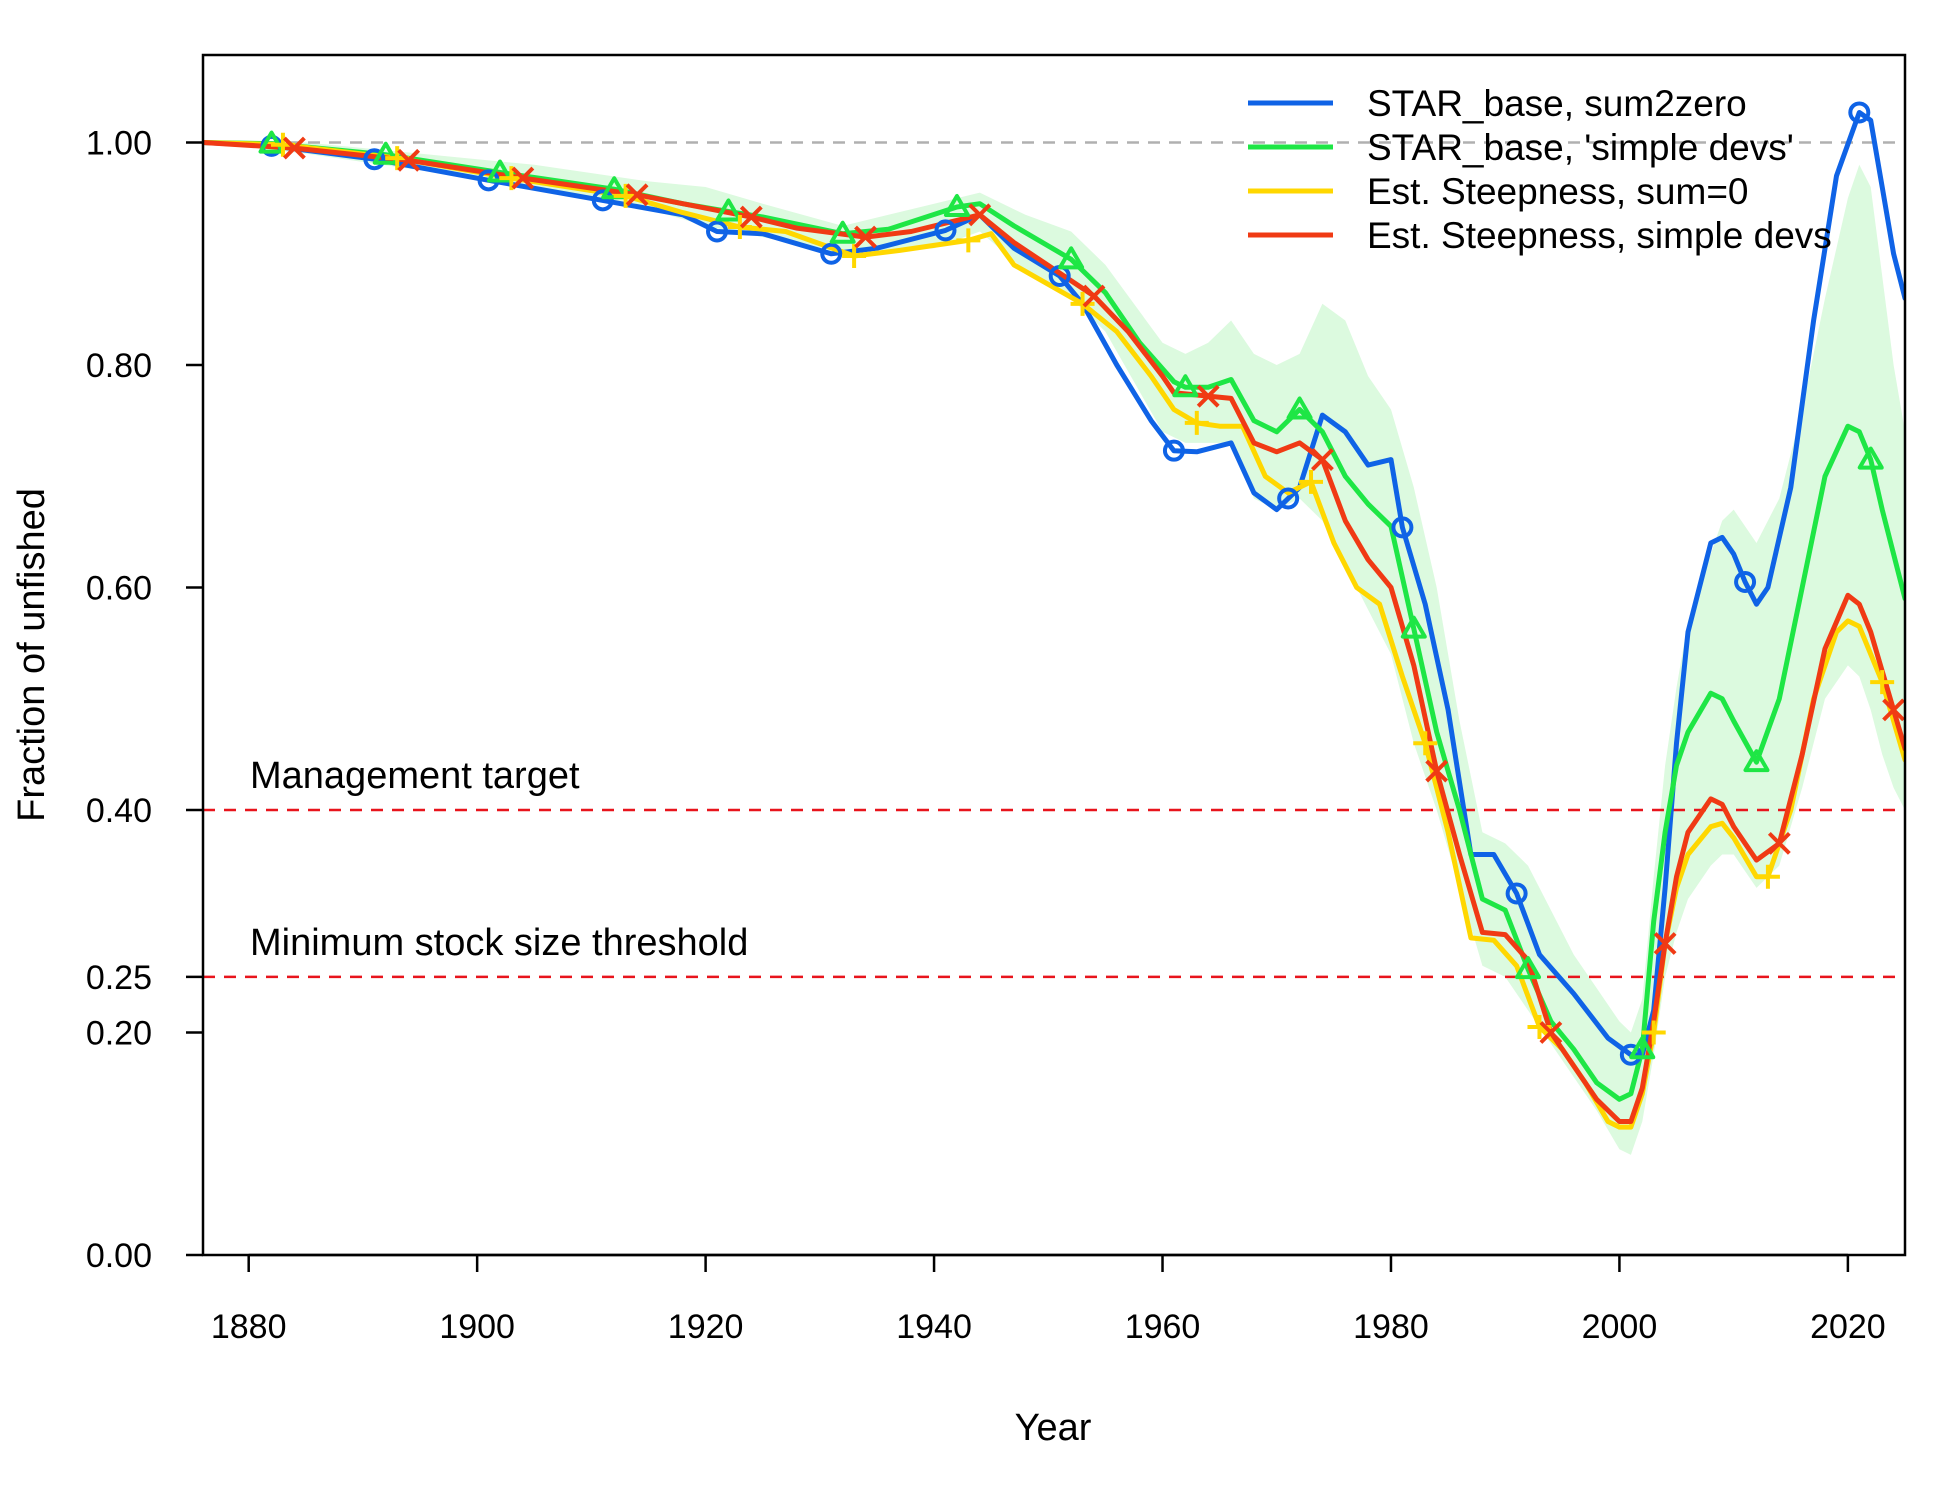  What do you see at coordinates (1557, 103) in the screenshot?
I see `legend-label-0: STAR_base, sum2zero` at bounding box center [1557, 103].